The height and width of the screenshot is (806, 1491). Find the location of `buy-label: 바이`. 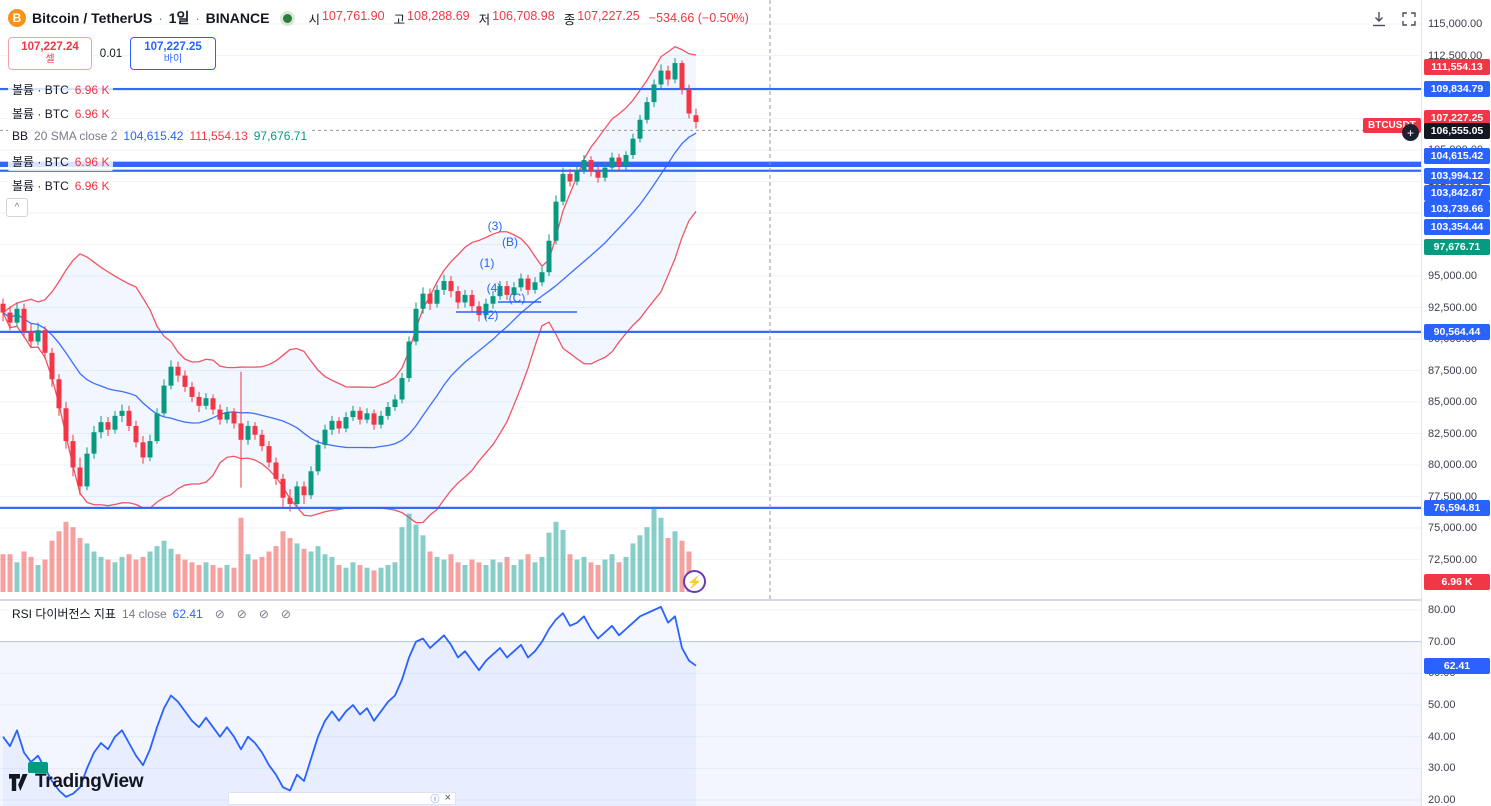

buy-label: 바이 is located at coordinates (173, 60).